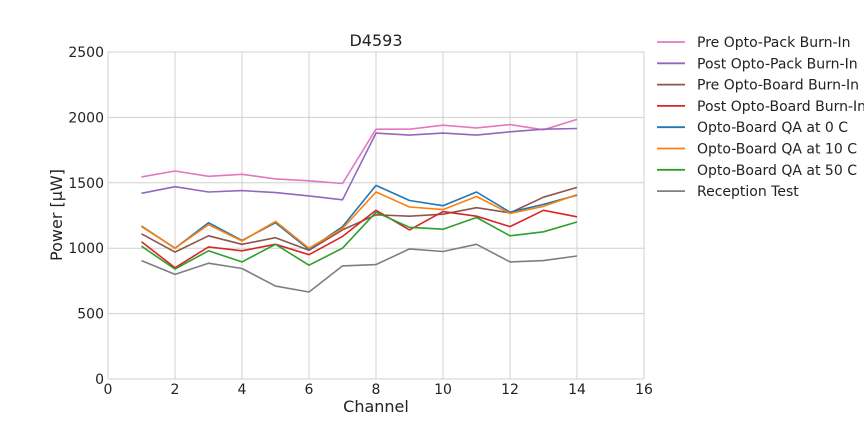 This screenshot has width=864, height=432. I want to click on legend-label: Pre Opto-Board Burn-In, so click(778, 86).